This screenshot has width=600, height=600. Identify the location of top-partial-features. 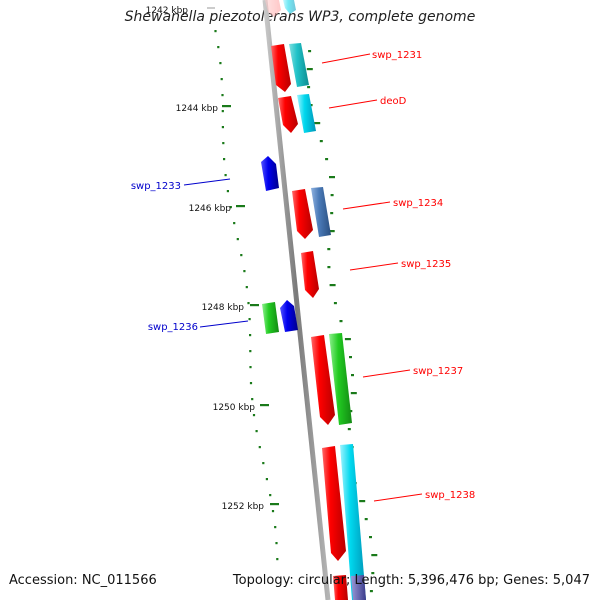
(280, 8).